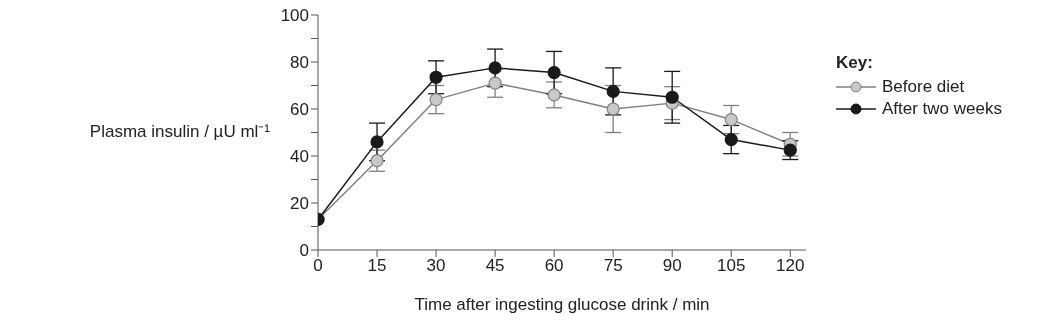  Describe the element at coordinates (318, 266) in the screenshot. I see `x-tick-label: 0` at that location.